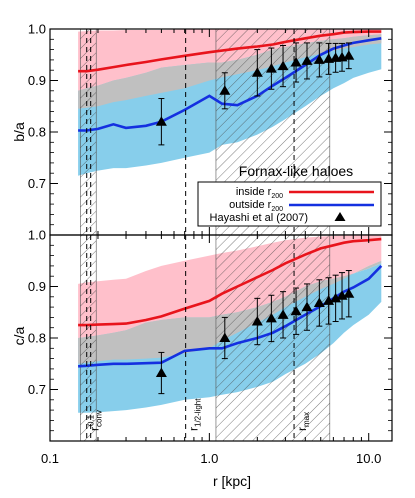  What do you see at coordinates (232, 481) in the screenshot?
I see `x-axis-label: r [kpc]` at bounding box center [232, 481].